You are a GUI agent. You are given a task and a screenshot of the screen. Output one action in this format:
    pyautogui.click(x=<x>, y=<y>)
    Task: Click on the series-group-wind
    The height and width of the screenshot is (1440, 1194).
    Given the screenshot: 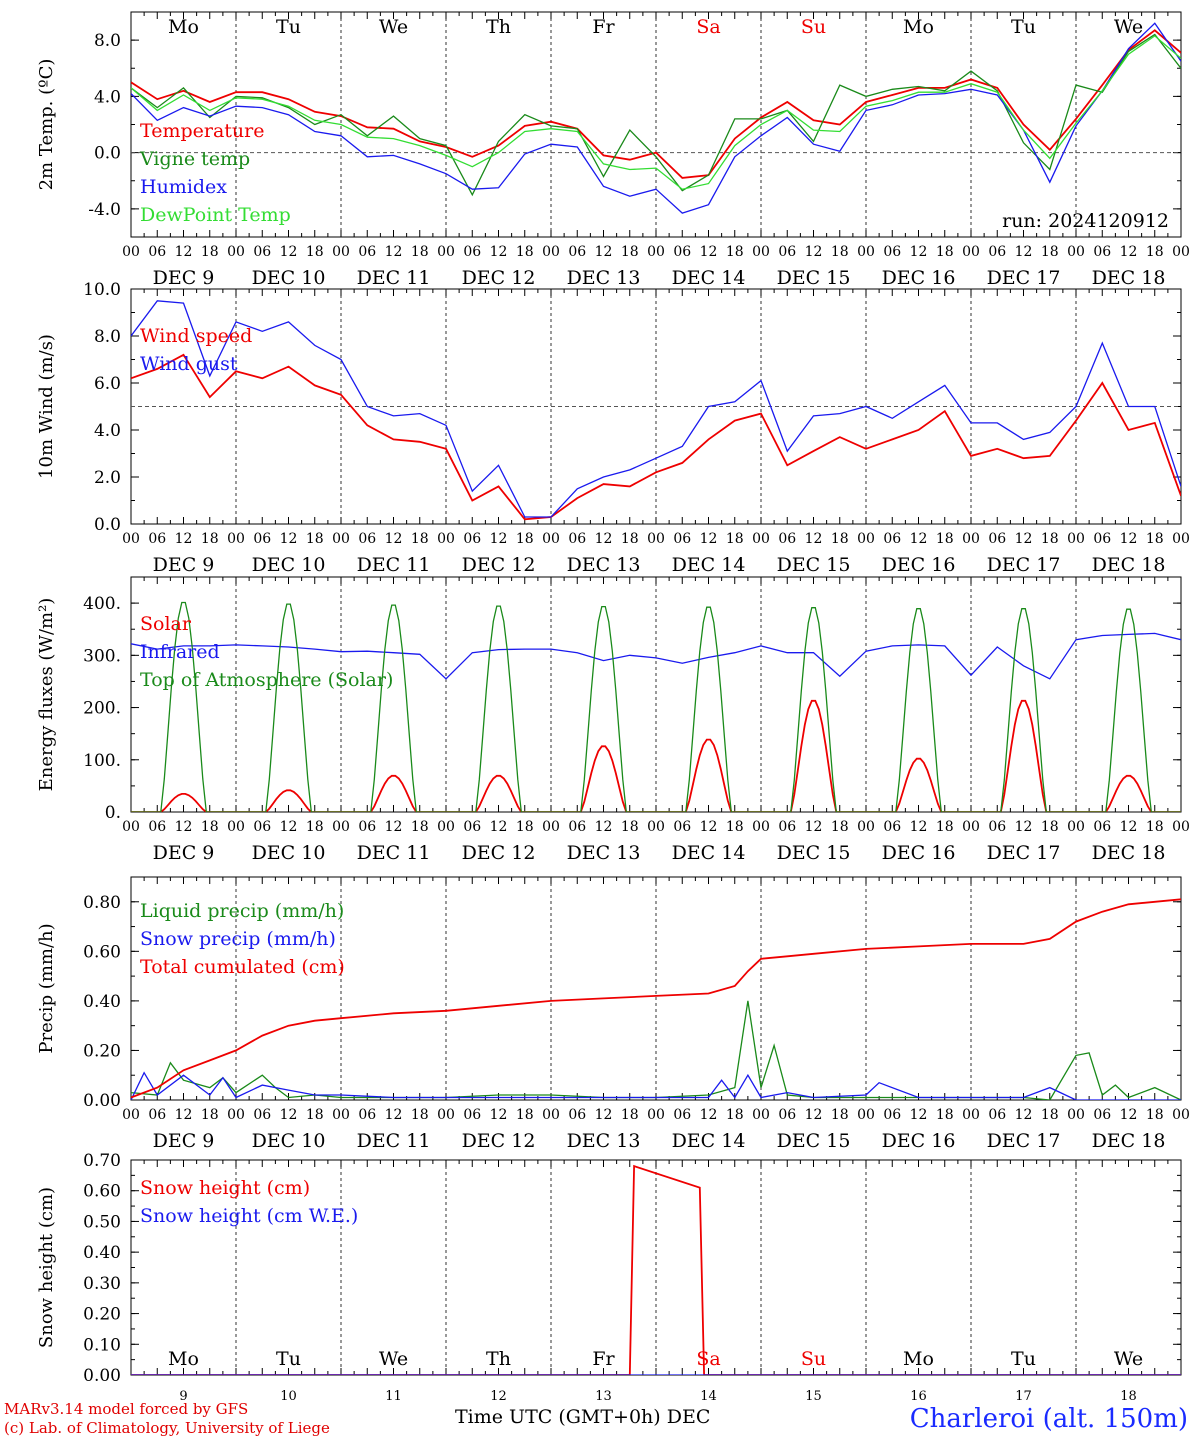 What is the action you would take?
    pyautogui.click(x=656, y=410)
    